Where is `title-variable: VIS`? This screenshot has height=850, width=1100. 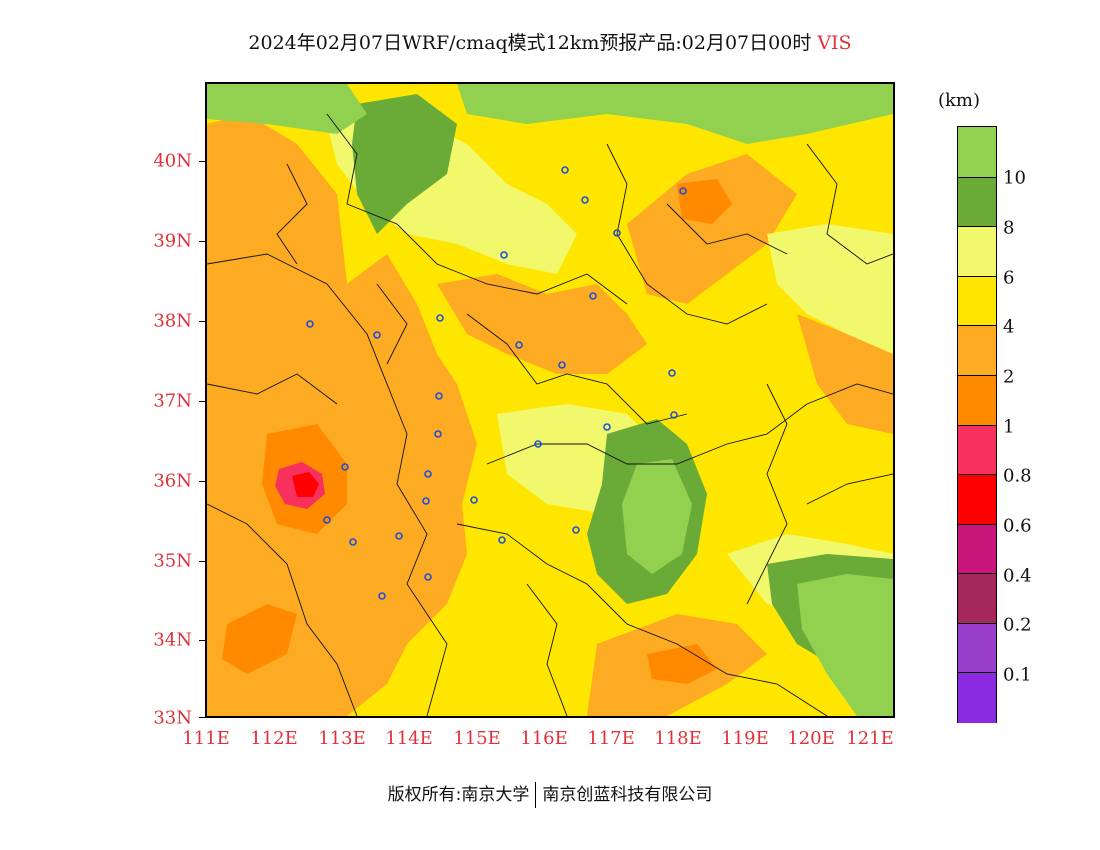
title-variable: VIS is located at coordinates (834, 43).